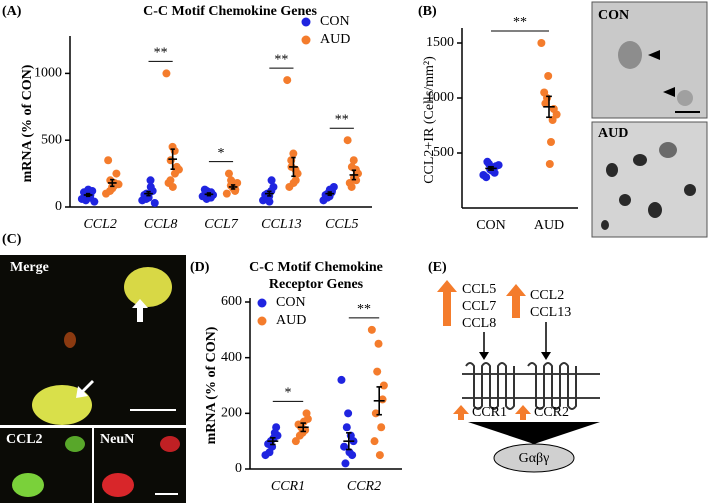  Describe the element at coordinates (200, 267) in the screenshot. I see `panel-label: (D)` at that location.